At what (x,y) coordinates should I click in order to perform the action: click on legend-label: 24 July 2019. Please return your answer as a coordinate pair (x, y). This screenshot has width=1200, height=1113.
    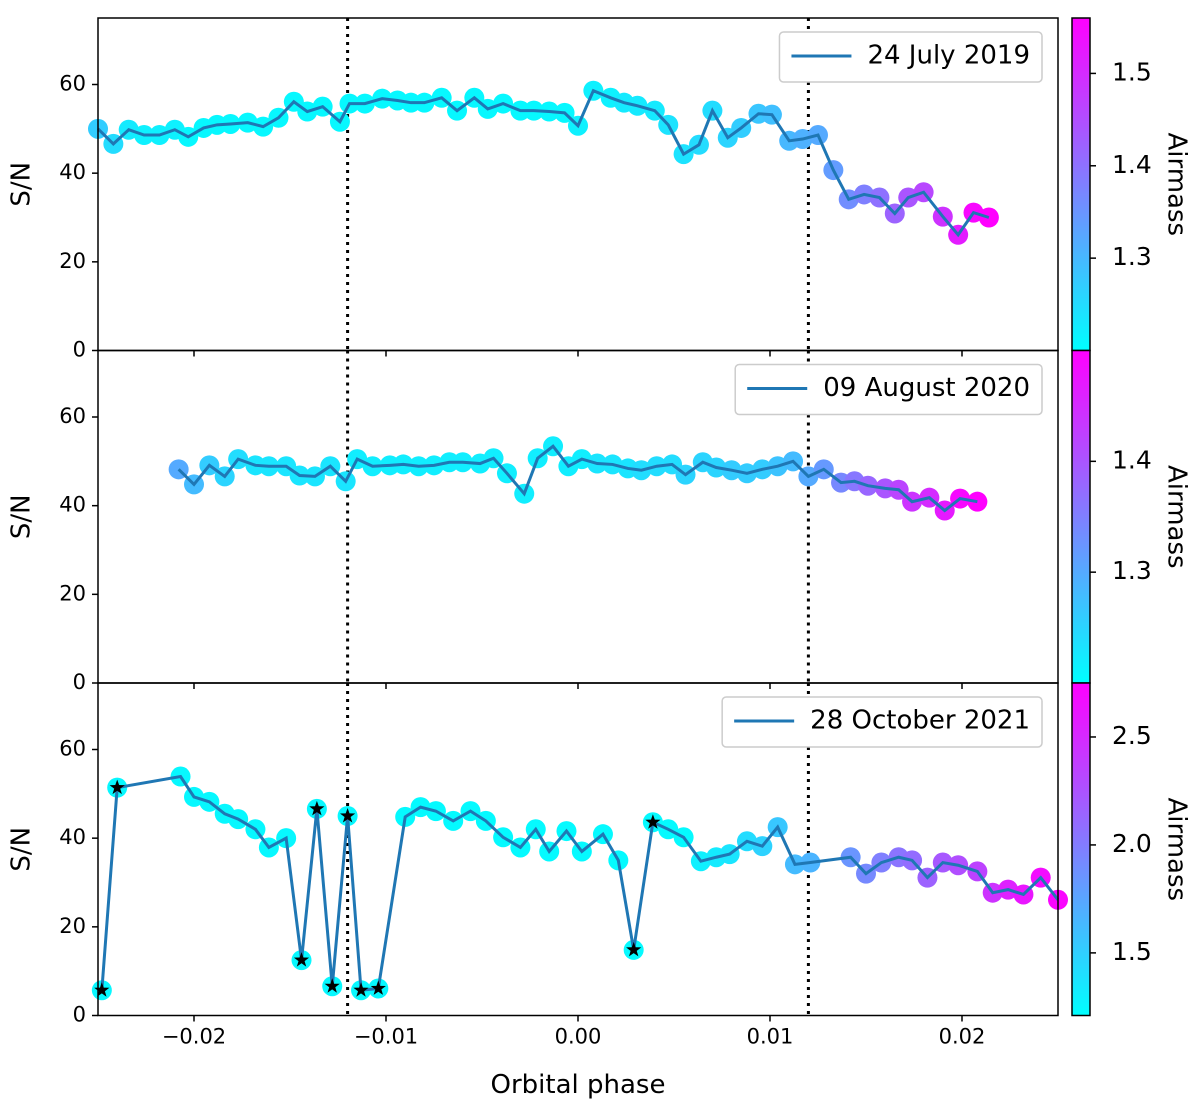
    Looking at the image, I should click on (948, 56).